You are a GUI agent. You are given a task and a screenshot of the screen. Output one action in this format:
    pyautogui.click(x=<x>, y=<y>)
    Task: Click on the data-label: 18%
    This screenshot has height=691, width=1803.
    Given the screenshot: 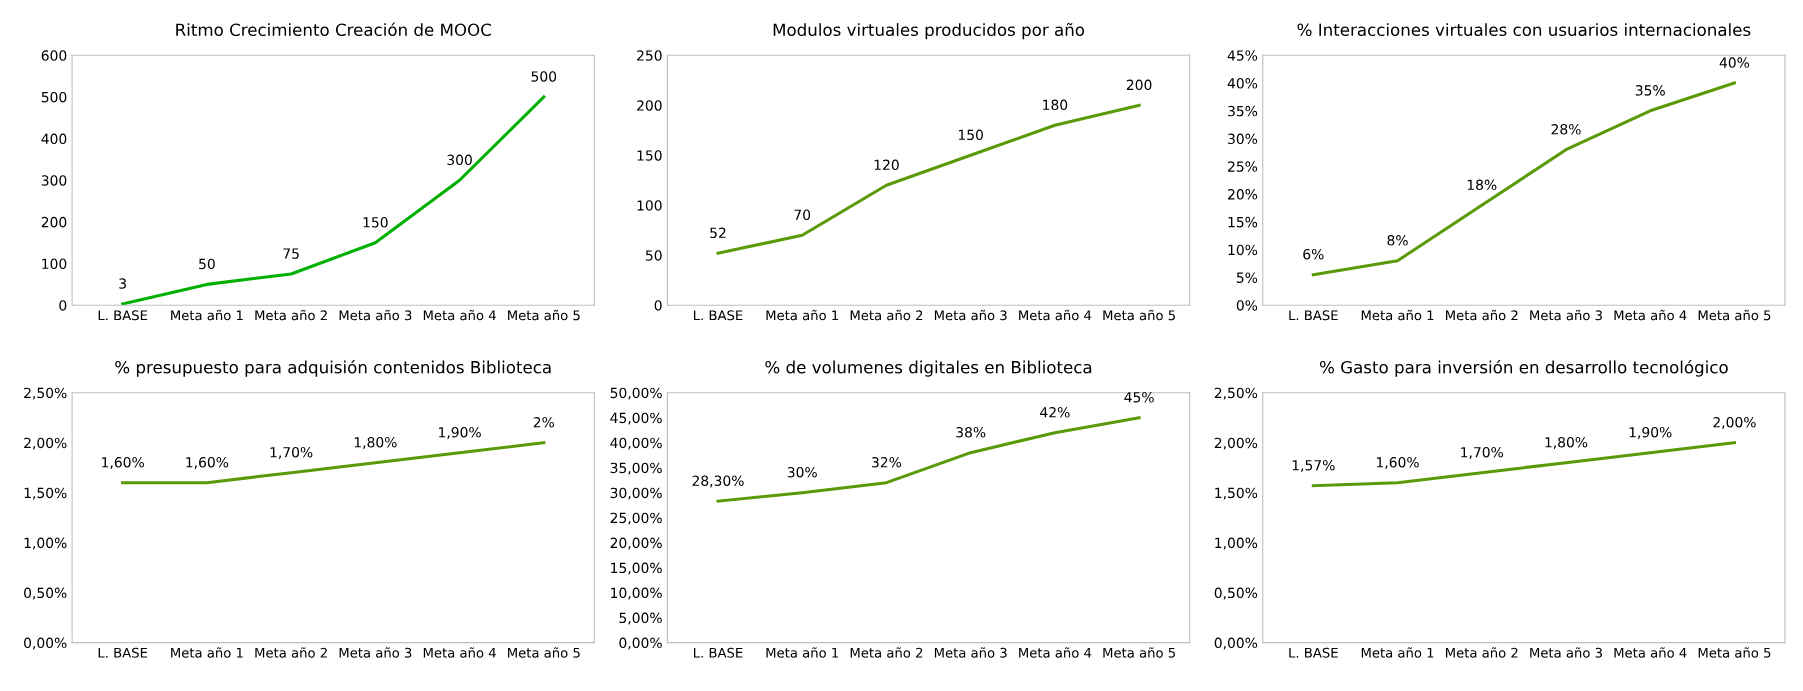 What is the action you would take?
    pyautogui.click(x=1482, y=185)
    